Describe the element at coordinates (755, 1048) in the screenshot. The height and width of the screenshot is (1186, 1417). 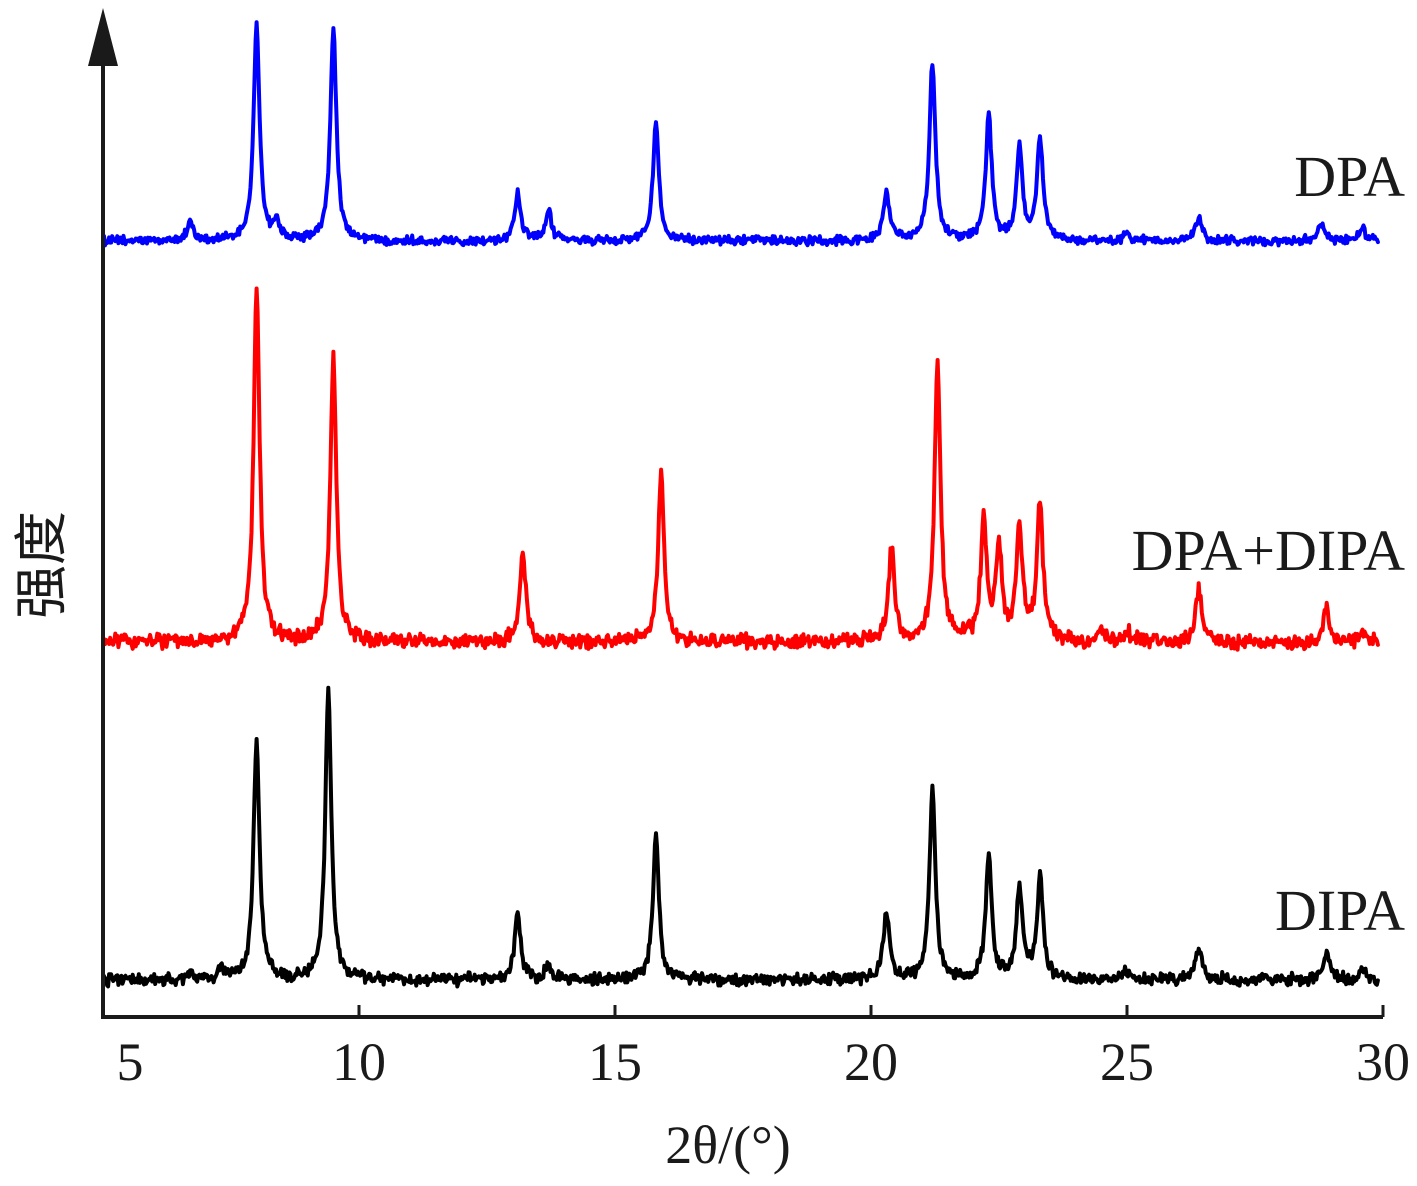
I see `x-axis-ticks: 5 10 15 20 25 30` at that location.